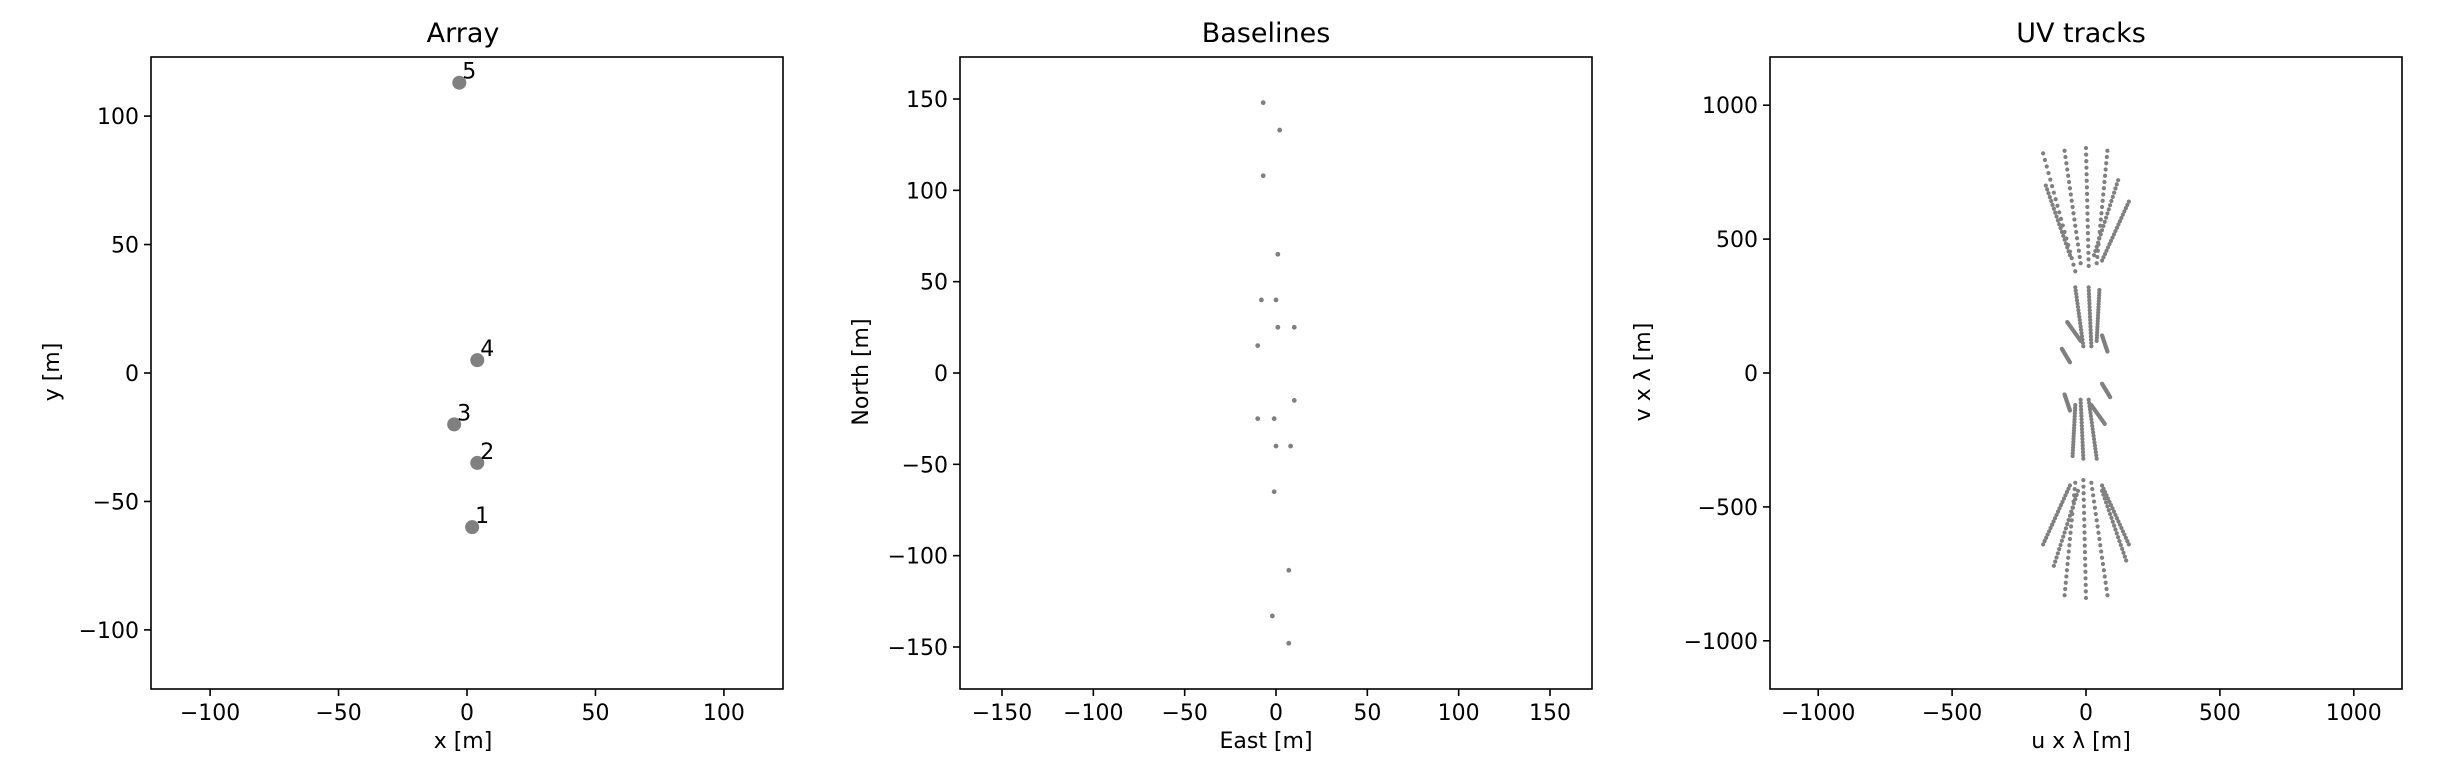 The image size is (2440, 764). Describe the element at coordinates (934, 283) in the screenshot. I see `baselines-y-tick-label: 50` at that location.